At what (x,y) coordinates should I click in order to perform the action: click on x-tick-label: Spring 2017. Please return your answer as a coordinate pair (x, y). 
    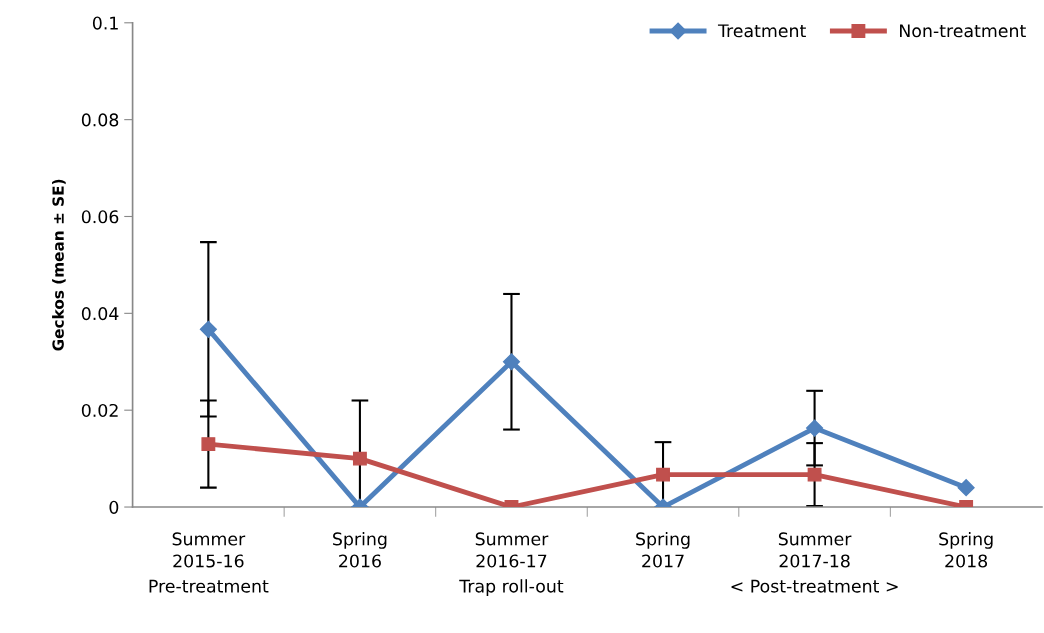
    Looking at the image, I should click on (663, 550).